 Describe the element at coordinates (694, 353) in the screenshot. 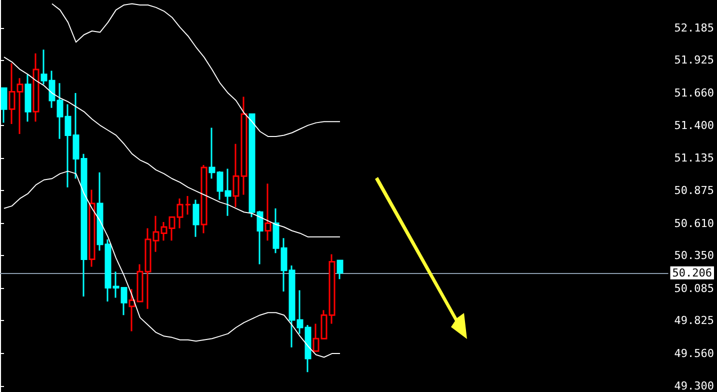

I see `y-tick-label: 49.560` at that location.